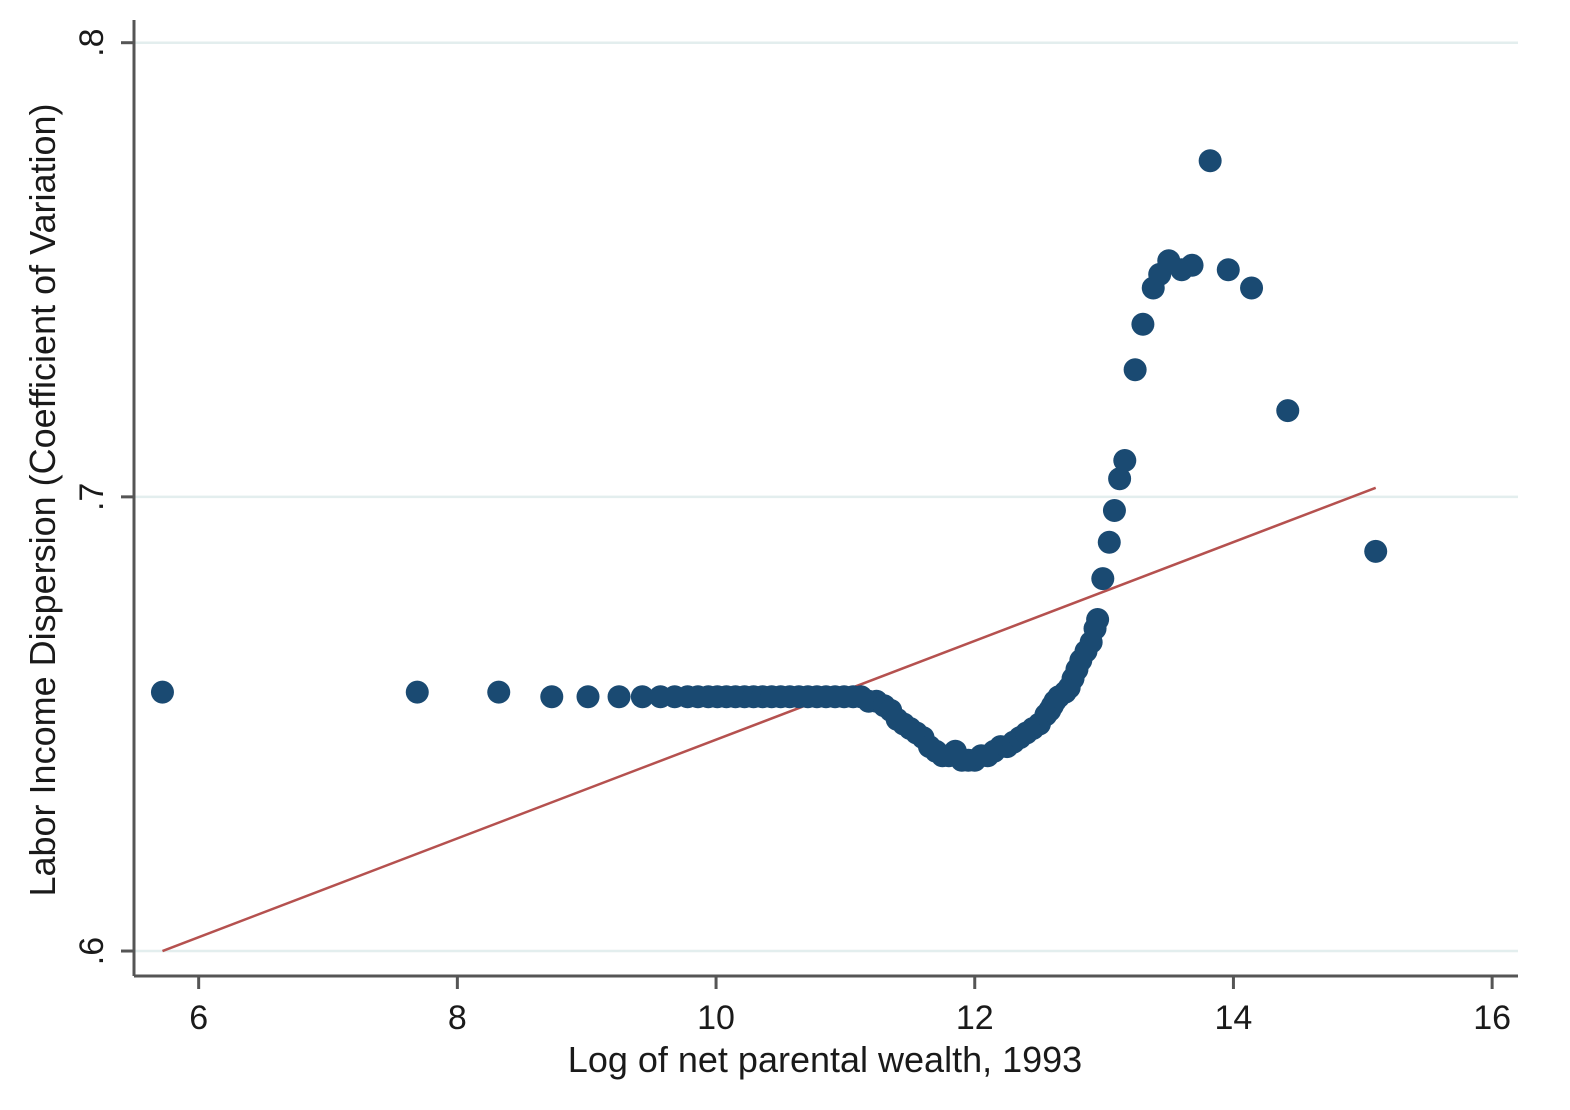 This screenshot has height=1110, width=1570. Describe the element at coordinates (975, 1018) in the screenshot. I see `x-tick-label: 12` at that location.